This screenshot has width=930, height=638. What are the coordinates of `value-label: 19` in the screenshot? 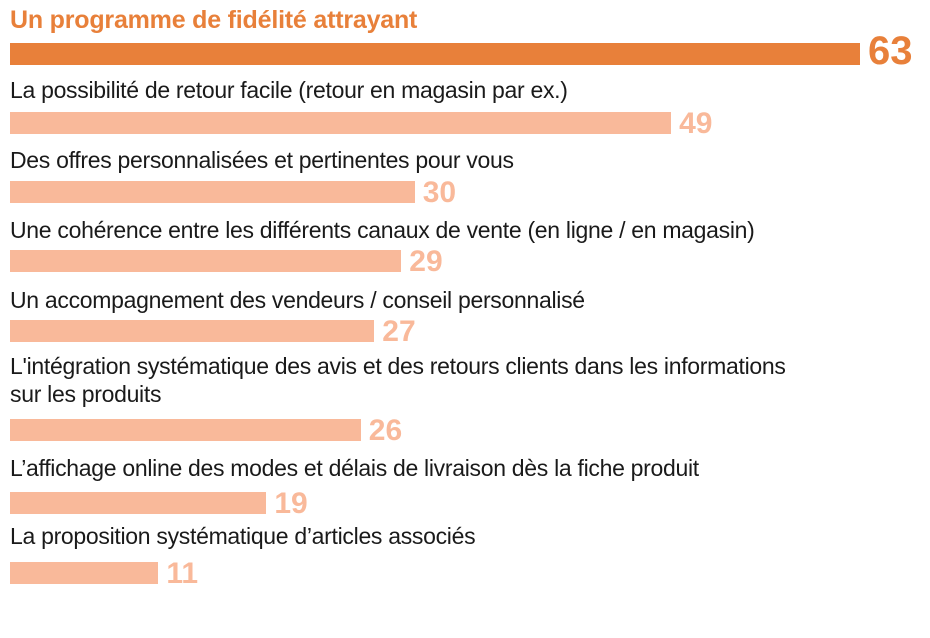 It's located at (291, 503).